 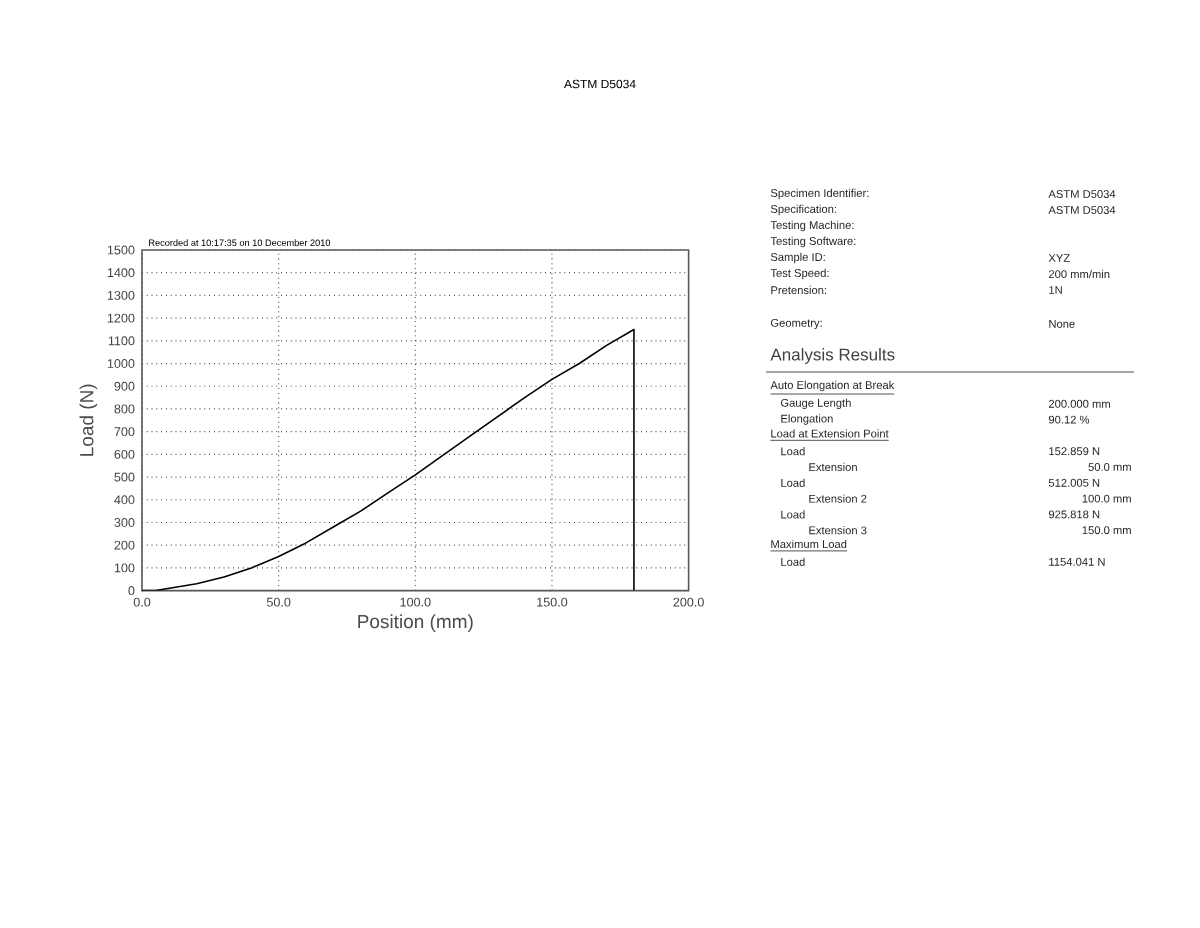 What do you see at coordinates (88, 420) in the screenshot?
I see `y-axis-title: Load (N)` at bounding box center [88, 420].